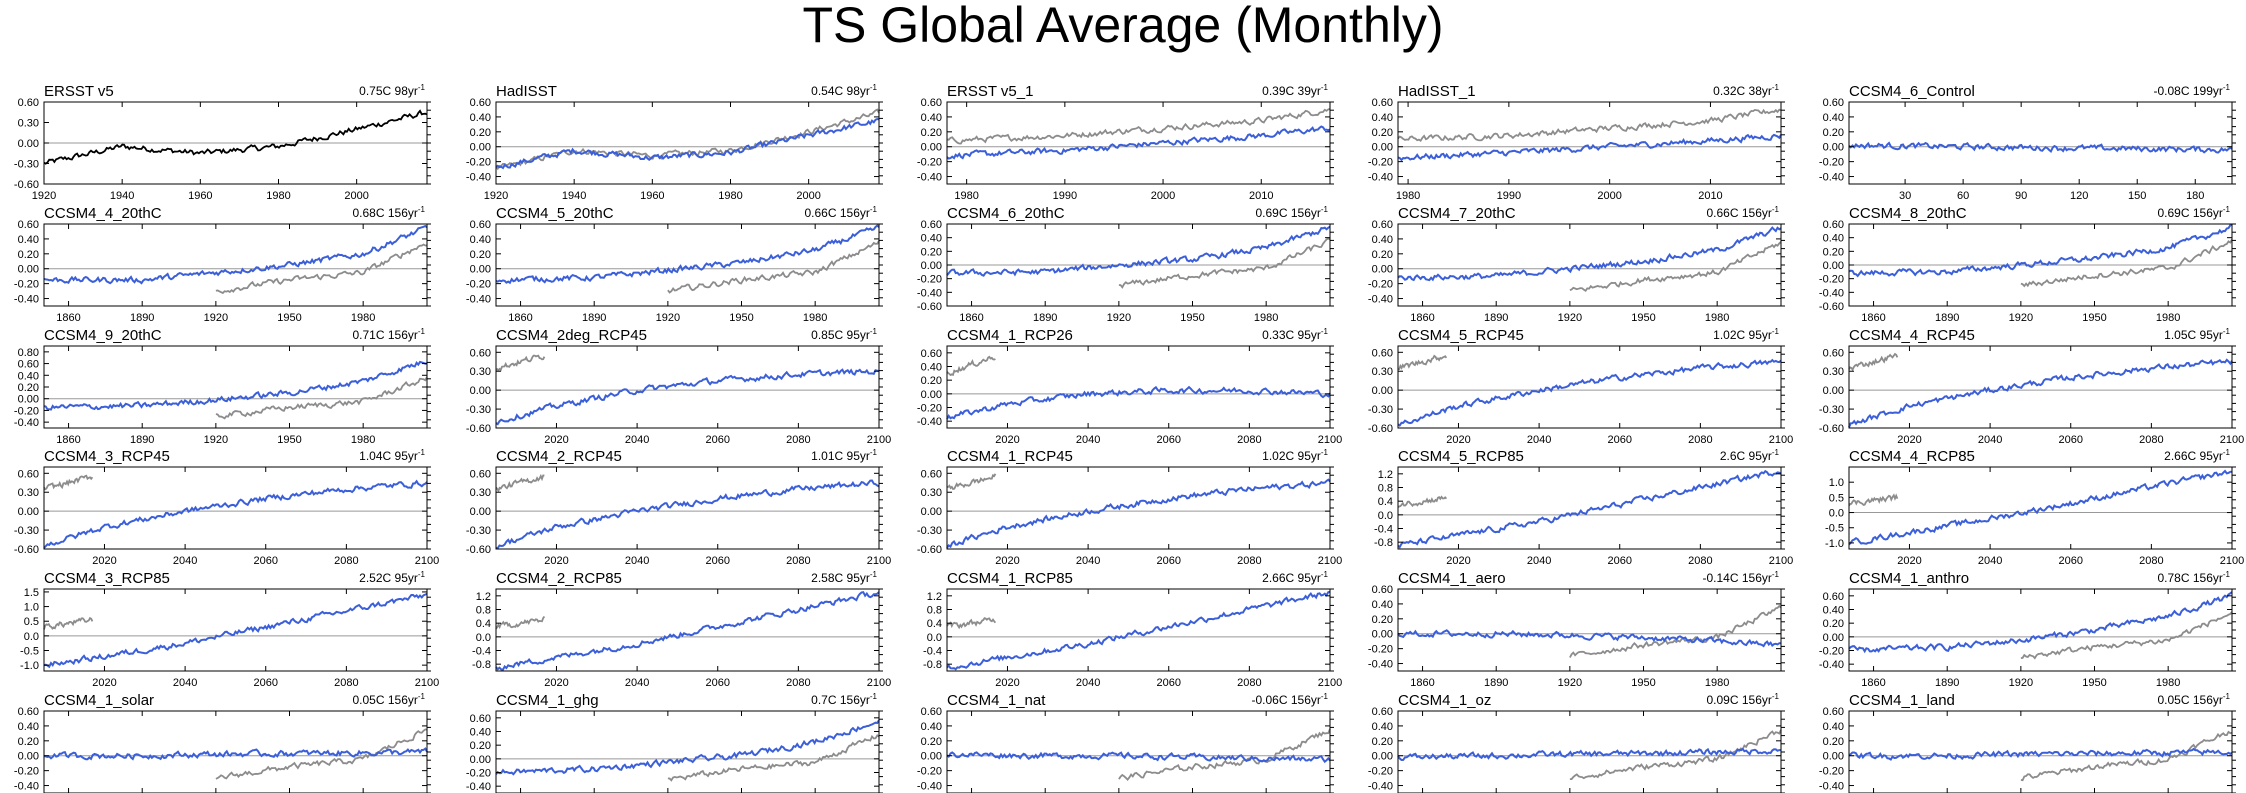  I want to click on panel-title: CCSM4_1_RCP45, so click(1010, 456).